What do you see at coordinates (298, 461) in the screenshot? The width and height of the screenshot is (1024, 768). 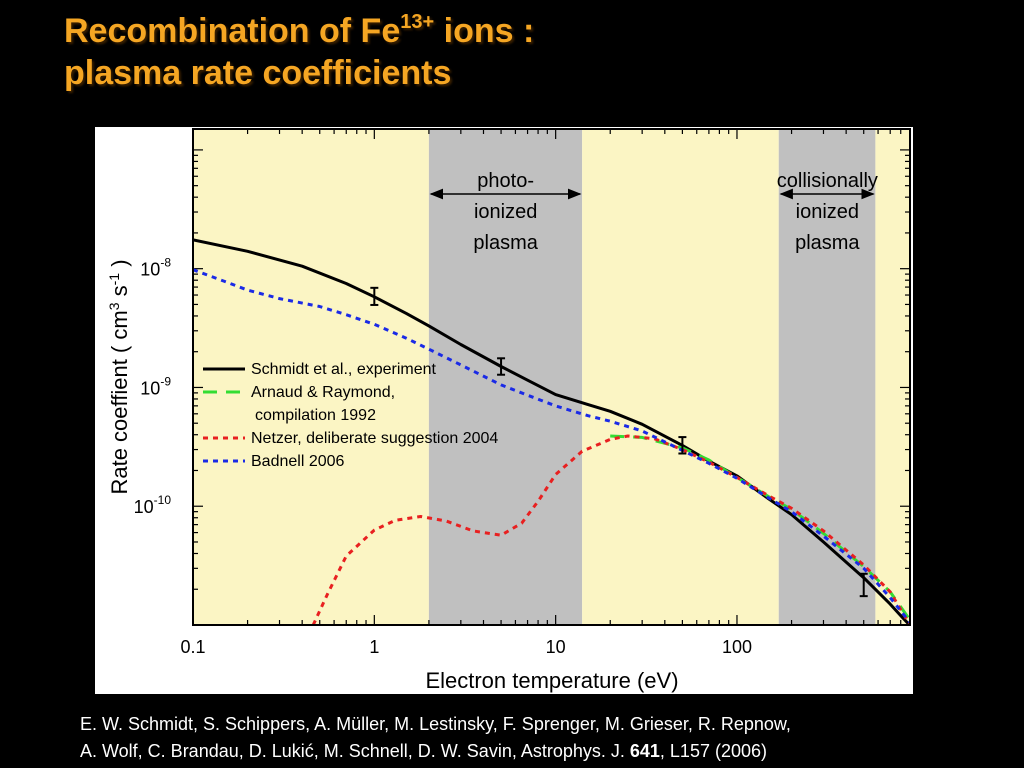 I see `legend-label: Badnell 2006` at bounding box center [298, 461].